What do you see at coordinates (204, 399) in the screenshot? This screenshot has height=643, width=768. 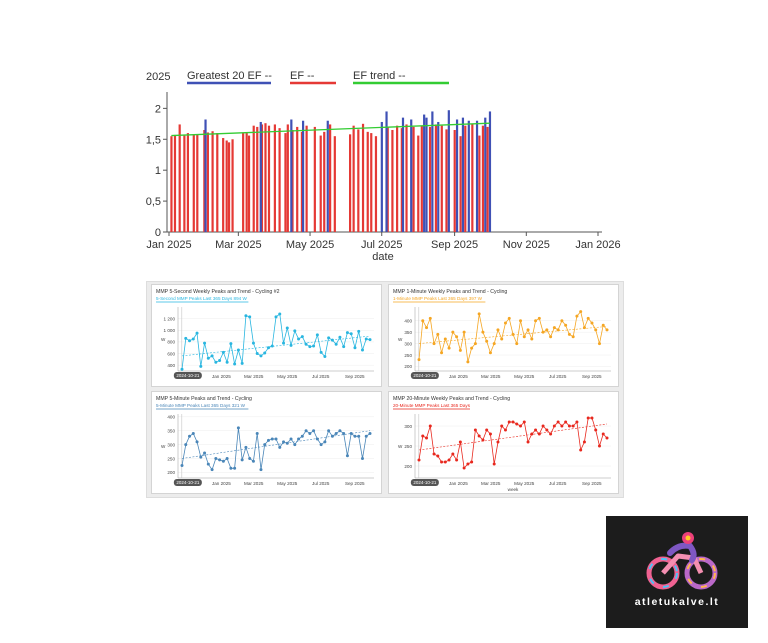 I see `panel-title: MMP 5-Minute Peaks and Trend - Cycling` at bounding box center [204, 399].